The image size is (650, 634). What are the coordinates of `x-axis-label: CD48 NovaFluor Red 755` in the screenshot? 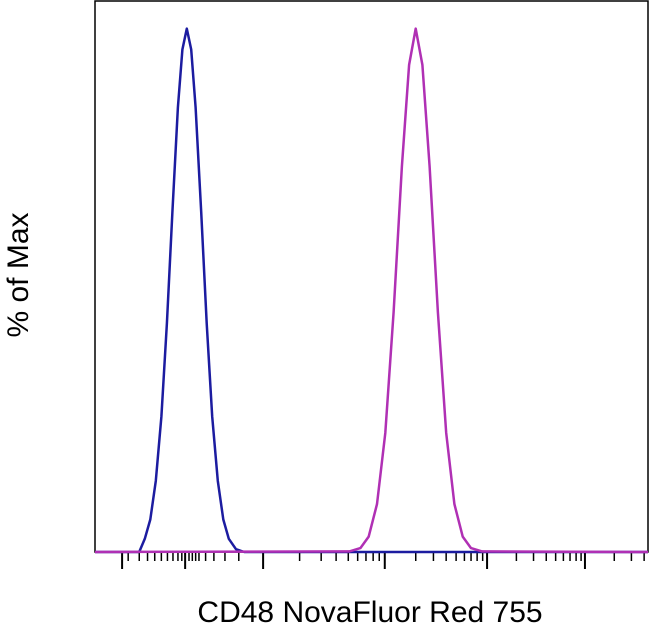 It's located at (369, 612).